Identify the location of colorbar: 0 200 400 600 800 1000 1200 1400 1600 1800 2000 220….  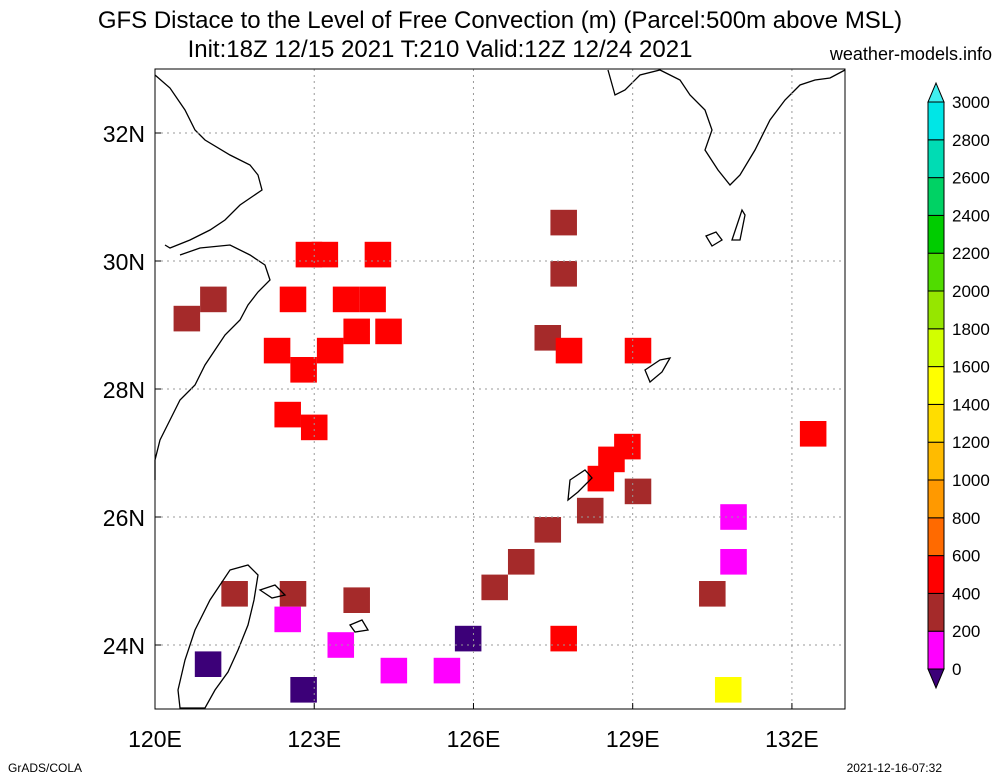
(958, 385).